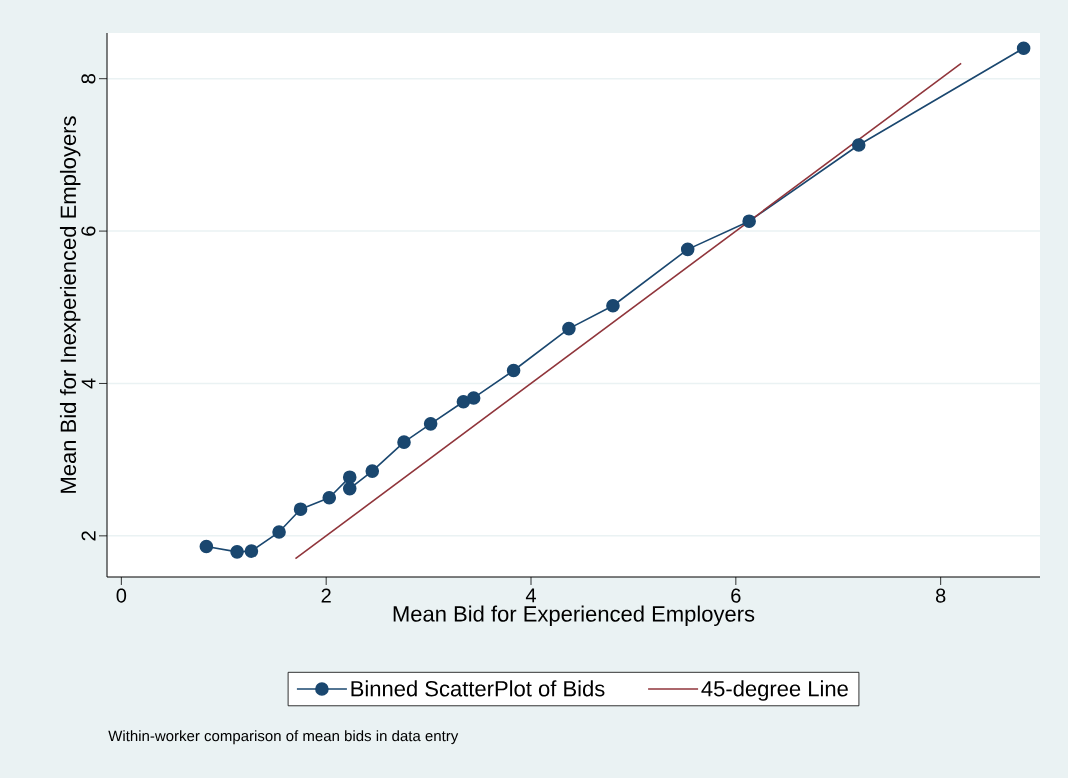 This screenshot has width=1068, height=778. Describe the element at coordinates (478, 688) in the screenshot. I see `legend-label: Binned ScatterPlot of Bids` at that location.